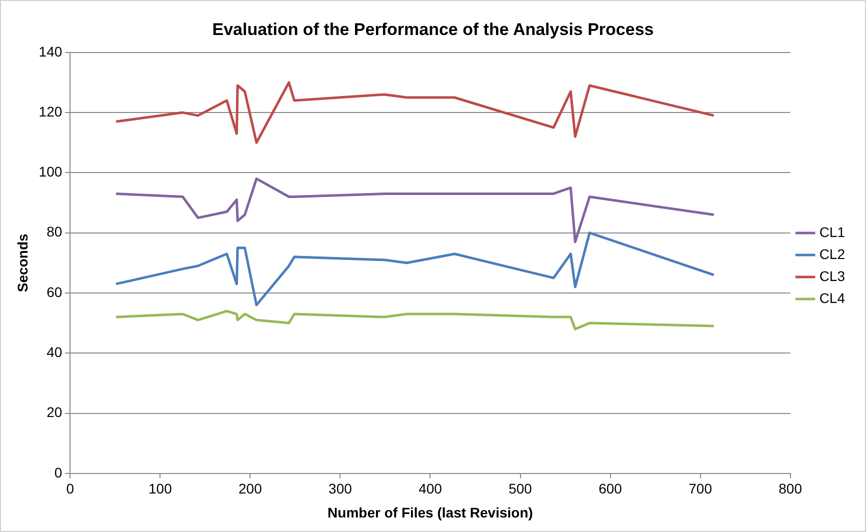 This screenshot has width=866, height=532. What do you see at coordinates (430, 512) in the screenshot?
I see `x-axis-title: Number of Files (last Revision)` at bounding box center [430, 512].